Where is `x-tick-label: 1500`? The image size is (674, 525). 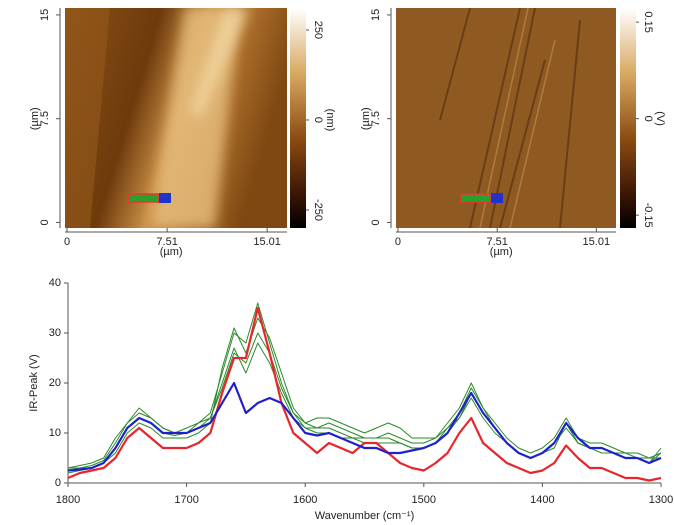
x-tick-label: 1500 is located at coordinates (424, 500).